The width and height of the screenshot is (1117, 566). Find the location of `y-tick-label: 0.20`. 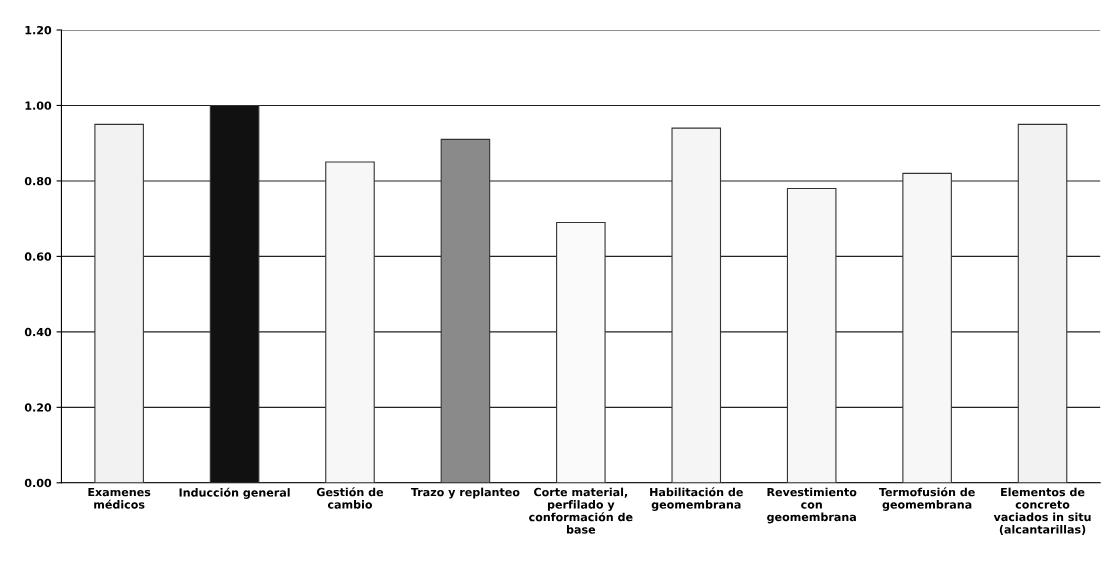

y-tick-label: 0.20 is located at coordinates (38, 407).